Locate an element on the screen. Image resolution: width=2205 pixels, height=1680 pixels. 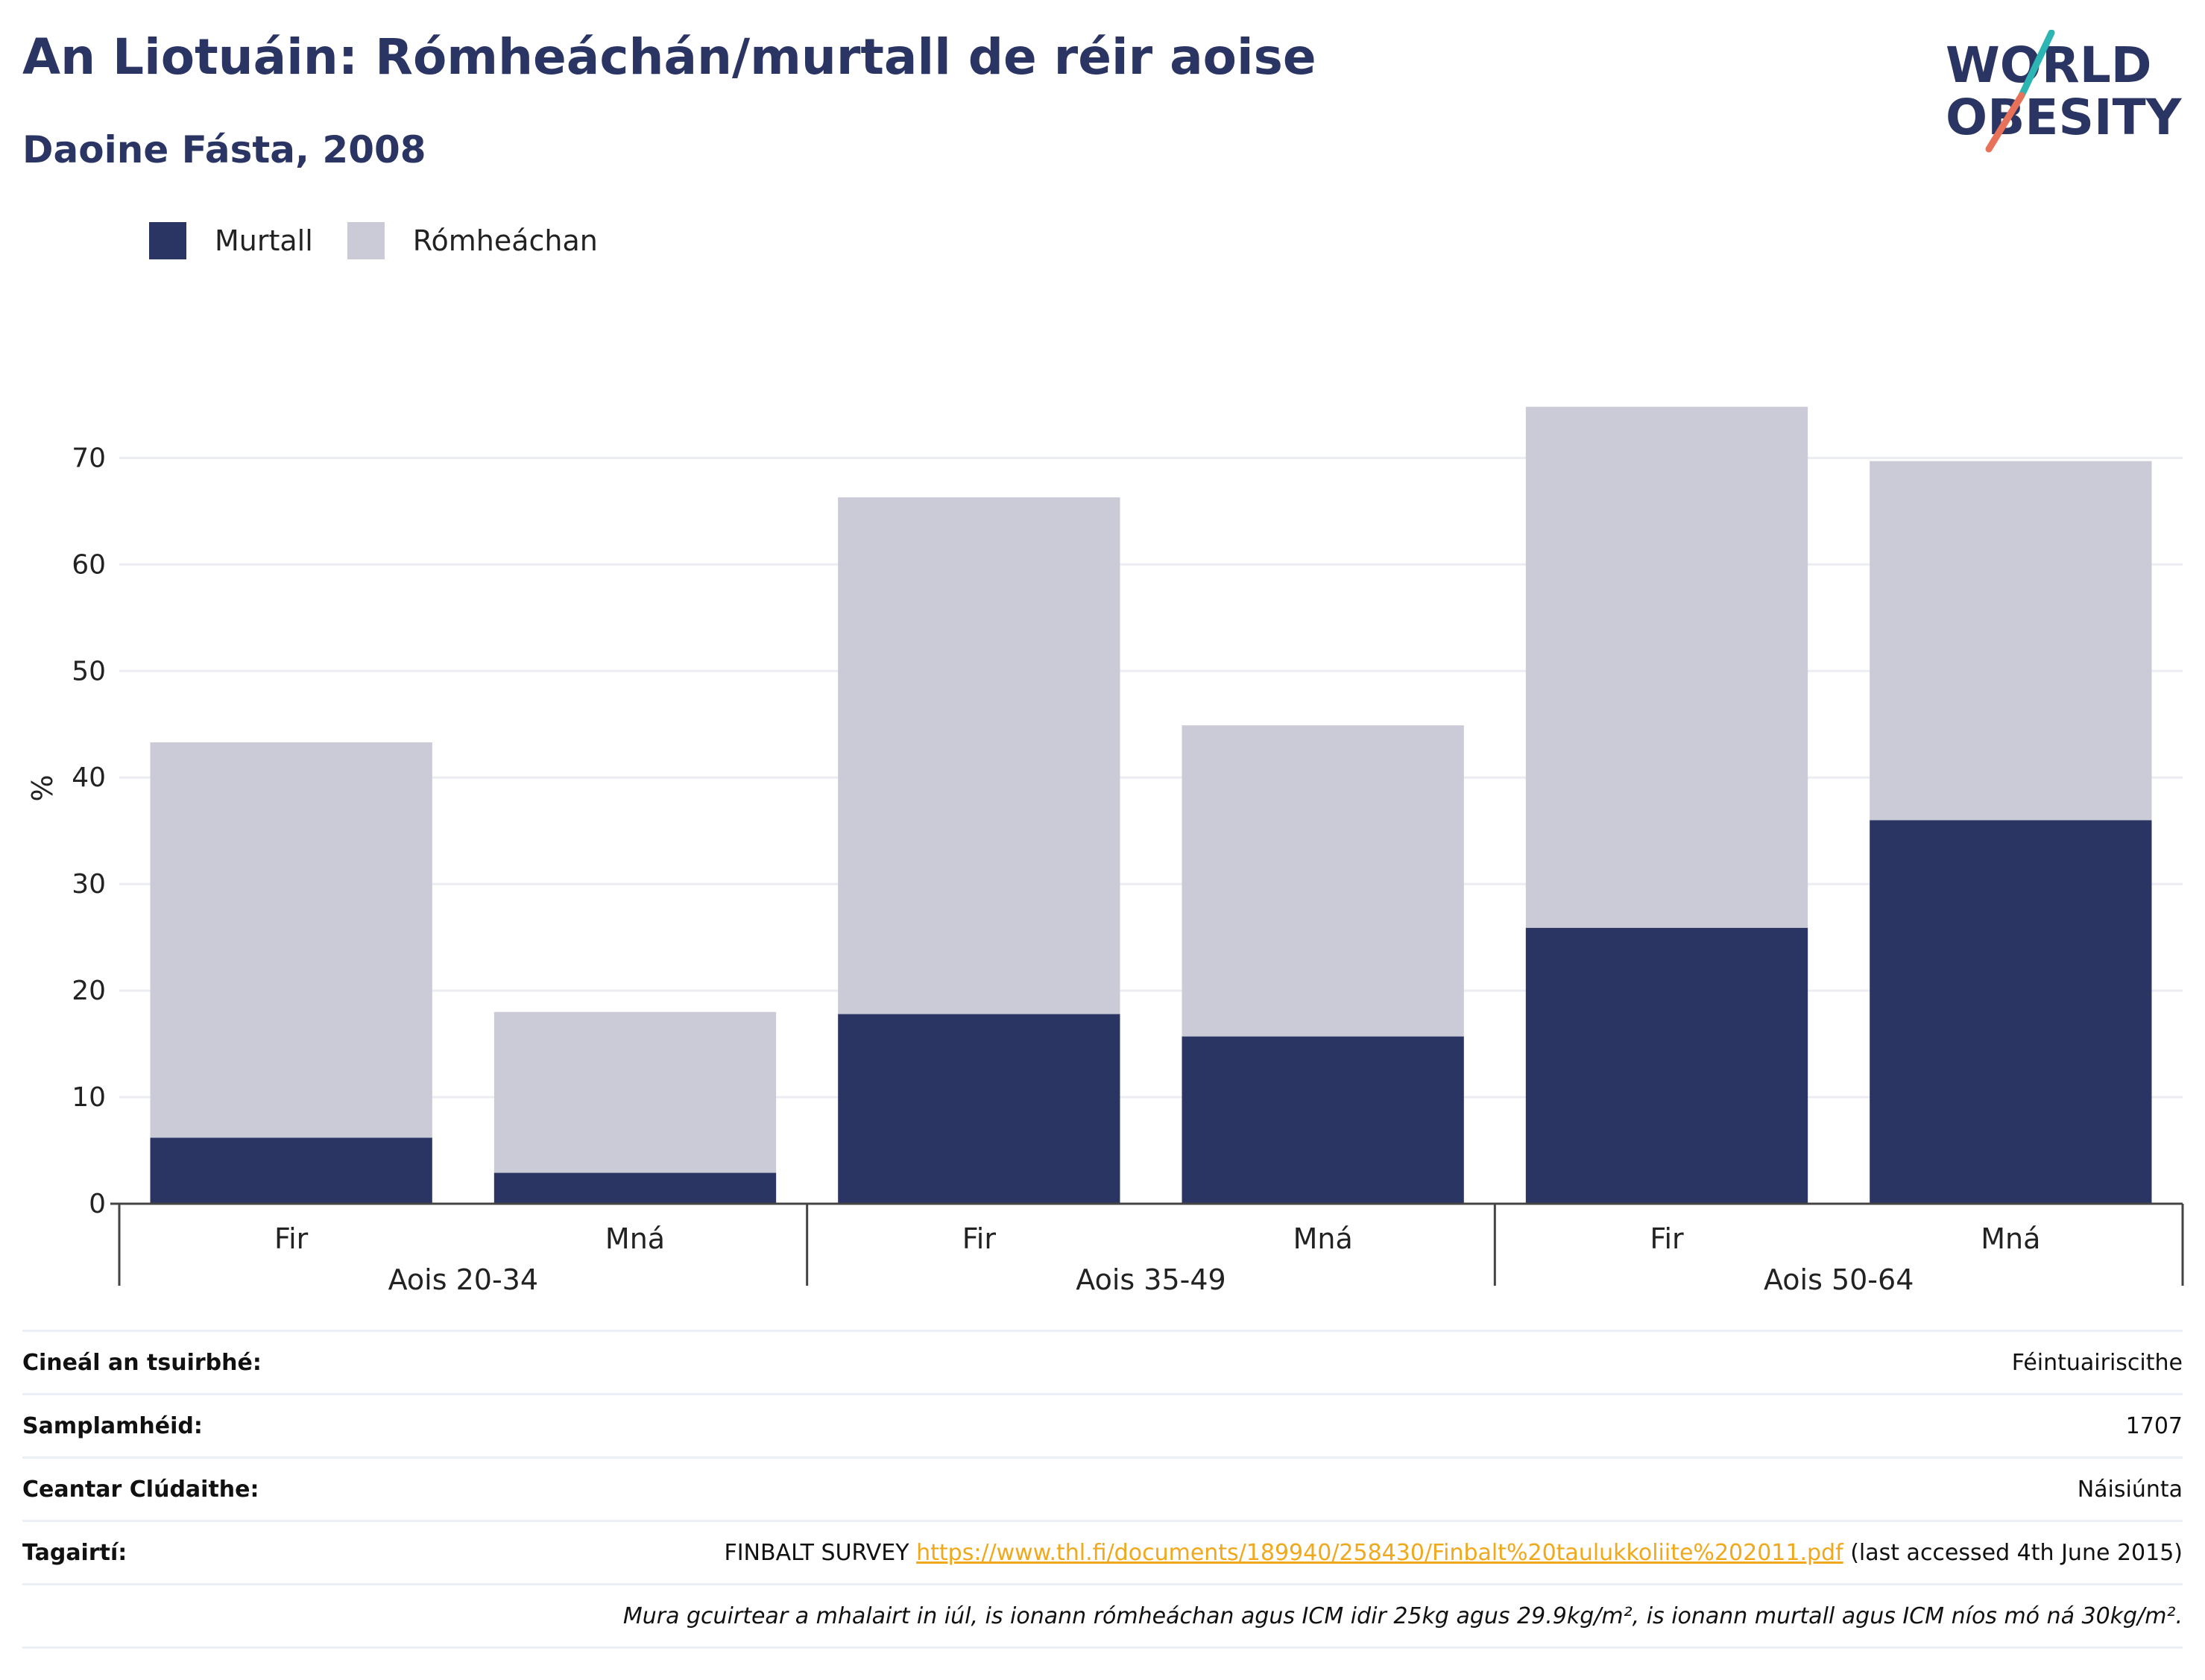
logo-line2: OBESITY is located at coordinates (2064, 117).